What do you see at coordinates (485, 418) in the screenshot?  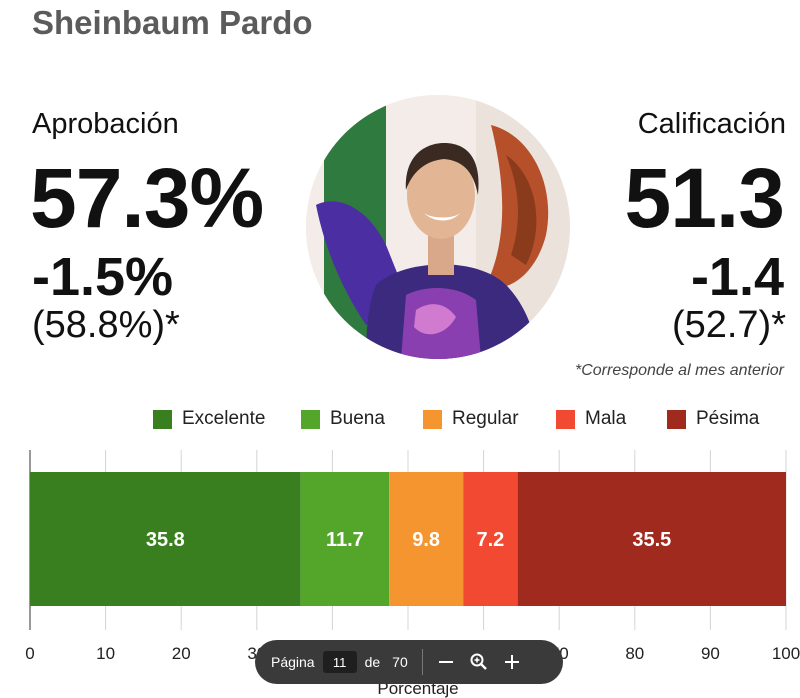 I see `legend-label-regular: Regular` at bounding box center [485, 418].